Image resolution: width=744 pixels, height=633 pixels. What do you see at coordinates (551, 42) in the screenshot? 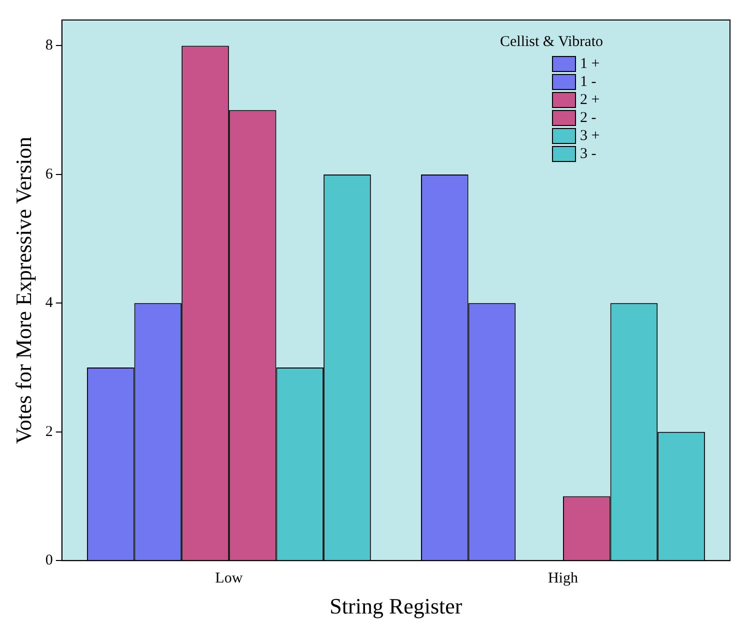
I see `legend-title: Cellist & Vibrato` at bounding box center [551, 42].